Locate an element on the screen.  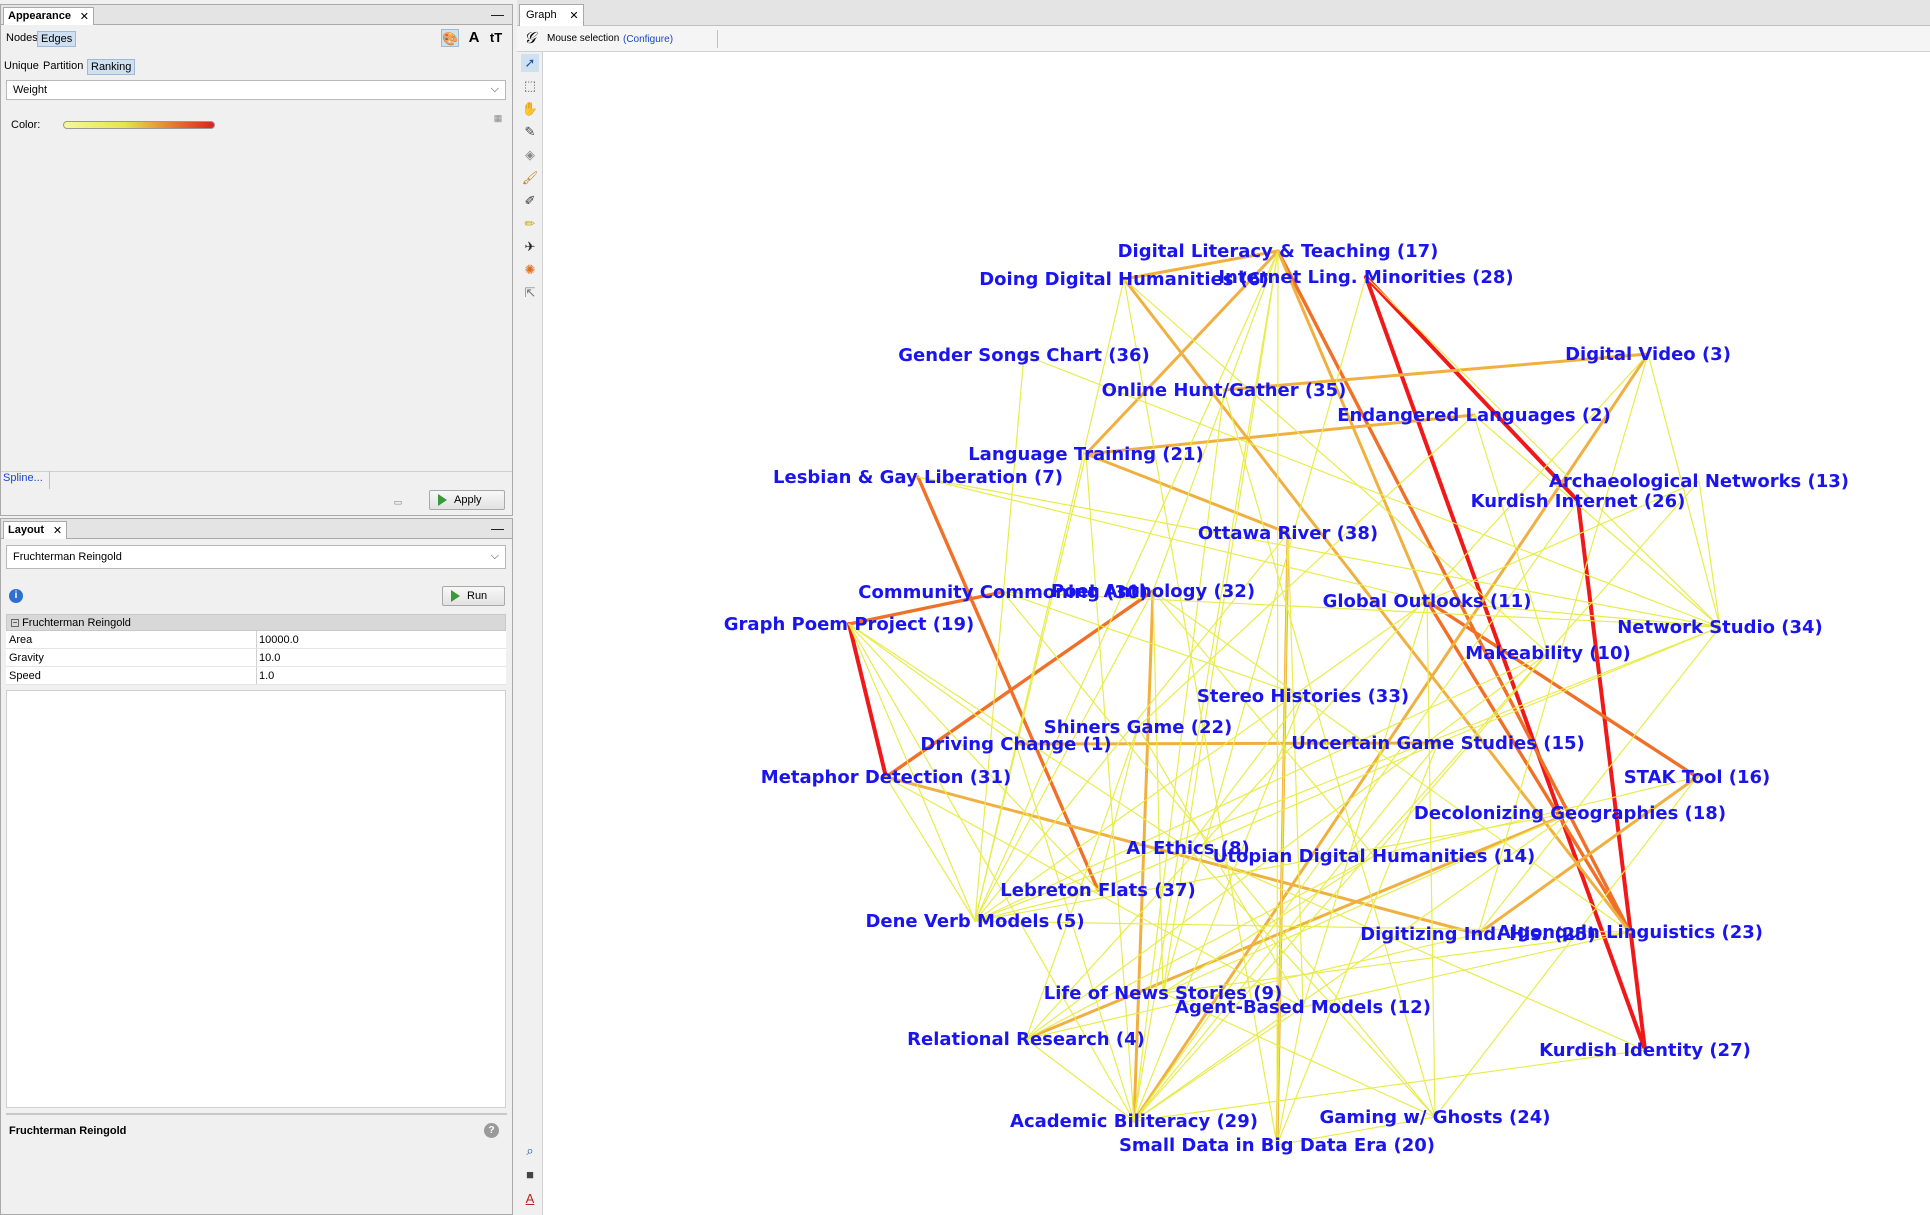
property-row-area: Area 10000.0 is located at coordinates (256, 640).